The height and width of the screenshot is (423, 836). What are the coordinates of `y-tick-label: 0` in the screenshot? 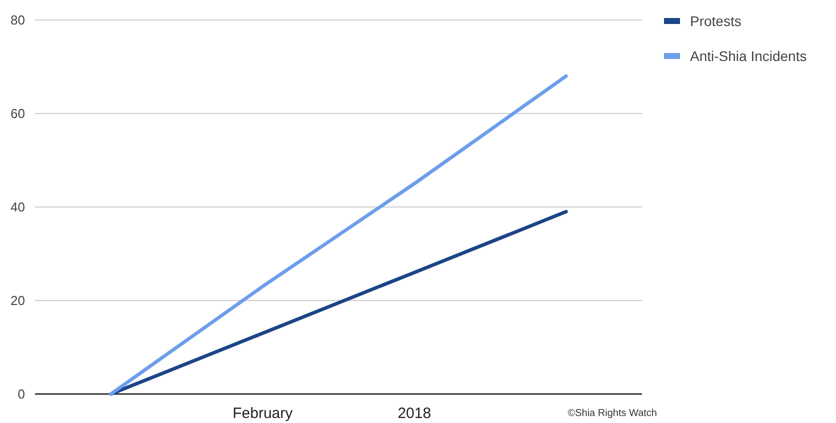 It's located at (21, 394).